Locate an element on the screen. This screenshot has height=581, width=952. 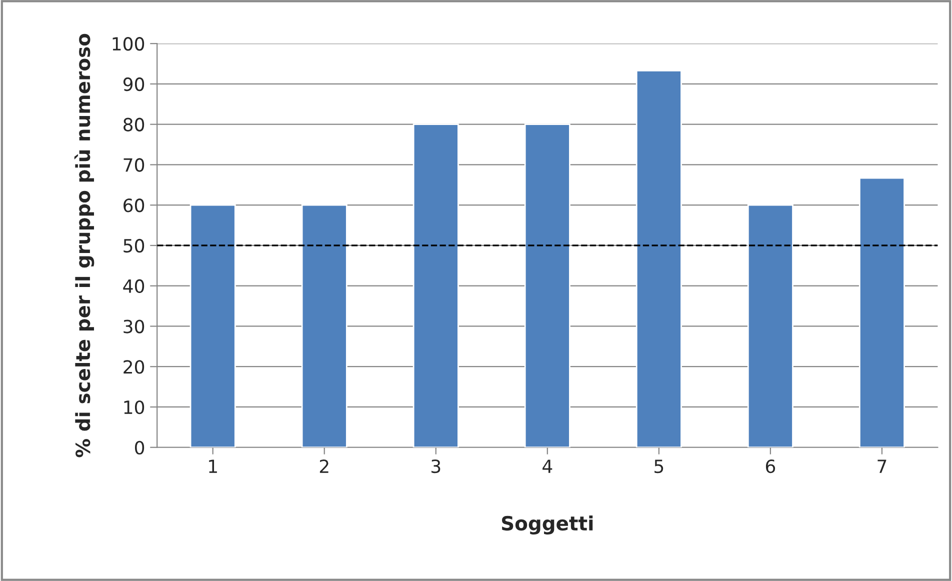
y-tick-label: 70 is located at coordinates (134, 165).